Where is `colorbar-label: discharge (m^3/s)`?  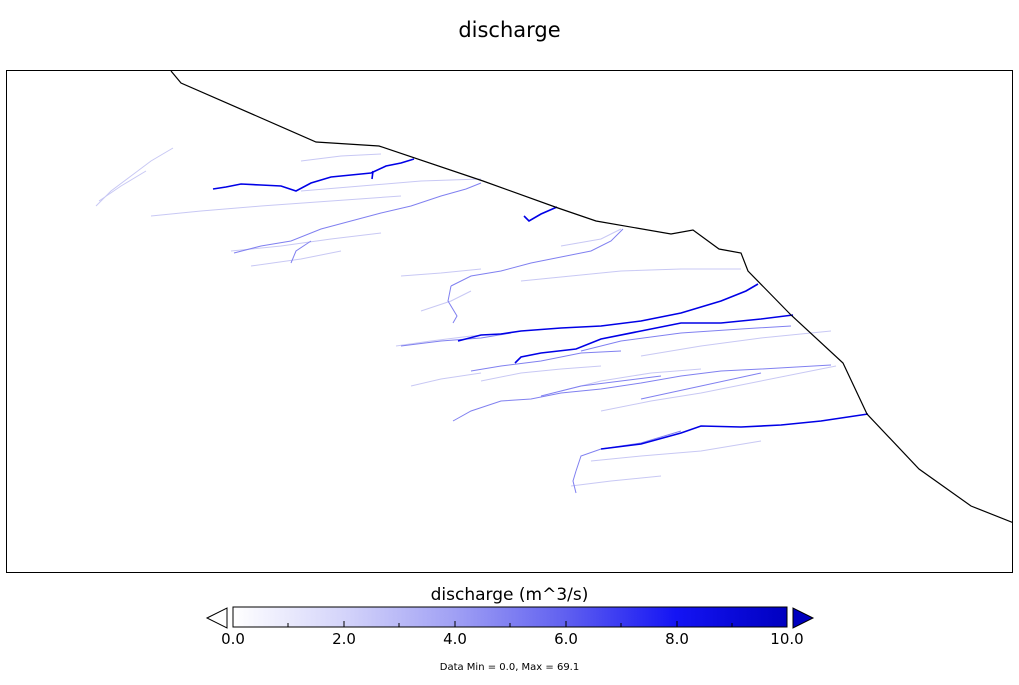
colorbar-label: discharge (m^3/s) is located at coordinates (509, 595).